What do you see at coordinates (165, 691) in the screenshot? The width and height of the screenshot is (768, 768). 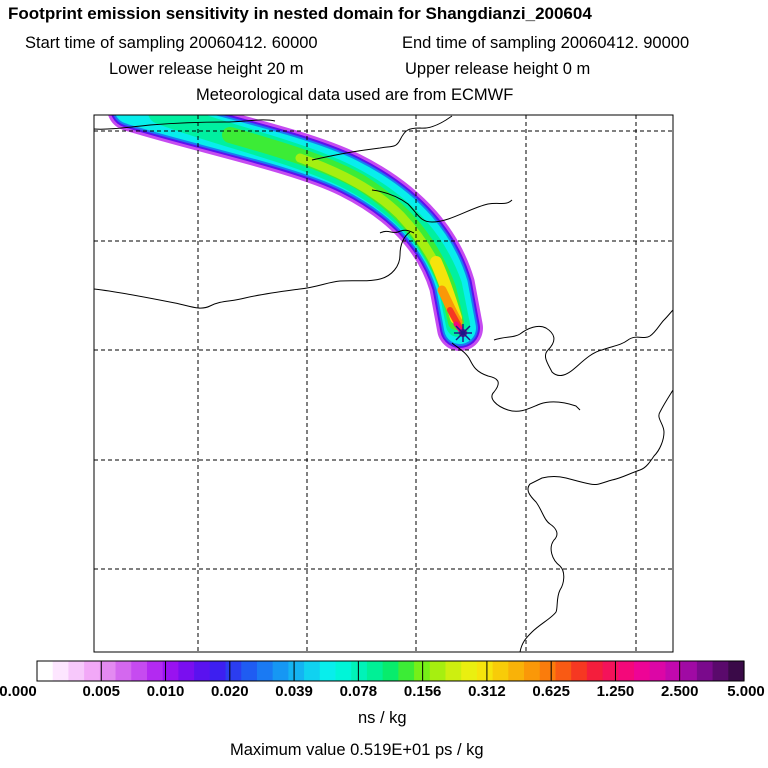 I see `colorbar-tick-label: 0.010` at bounding box center [165, 691].